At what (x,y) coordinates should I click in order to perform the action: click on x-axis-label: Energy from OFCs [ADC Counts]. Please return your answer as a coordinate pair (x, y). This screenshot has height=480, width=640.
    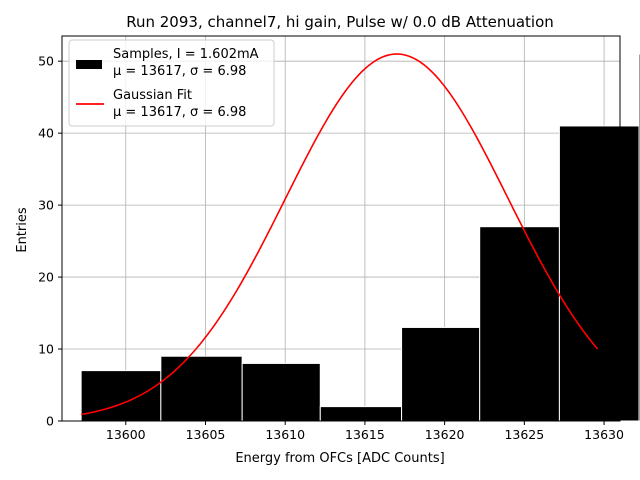
    Looking at the image, I should click on (339, 458).